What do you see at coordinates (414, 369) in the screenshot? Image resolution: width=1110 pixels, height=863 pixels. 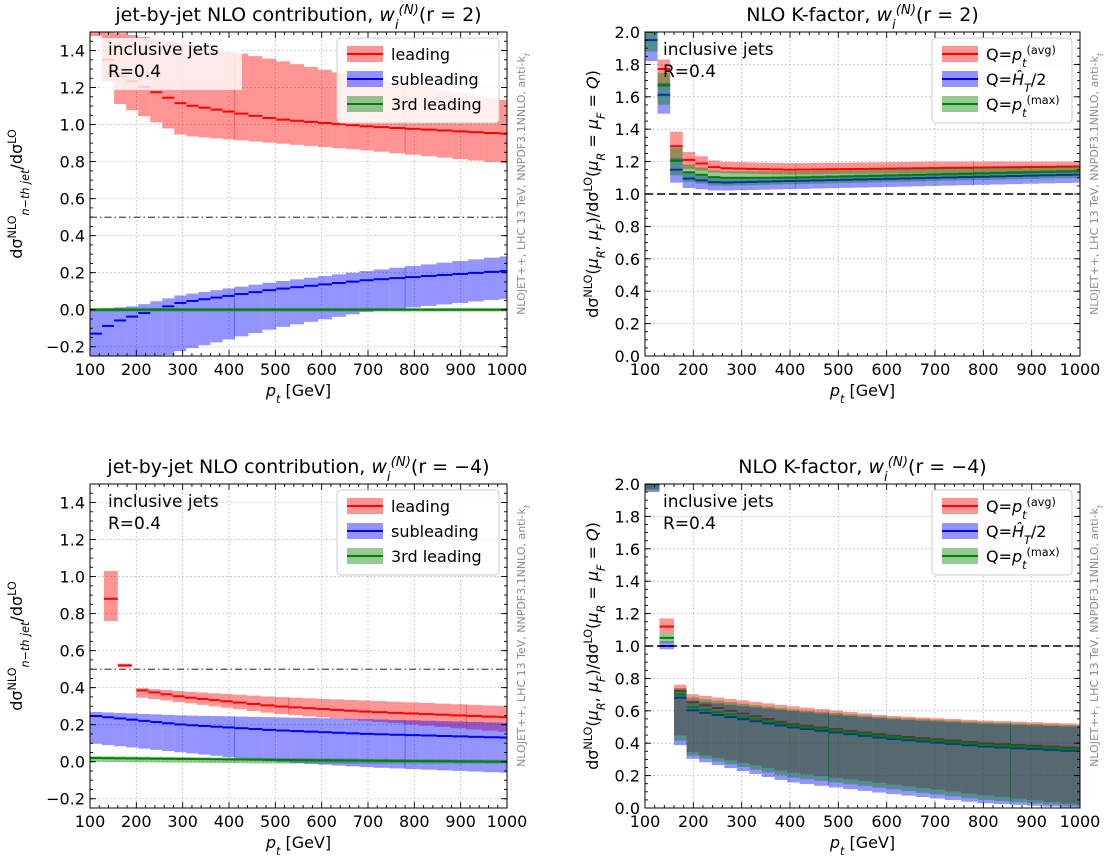 I see `x-tick-label: 800` at bounding box center [414, 369].